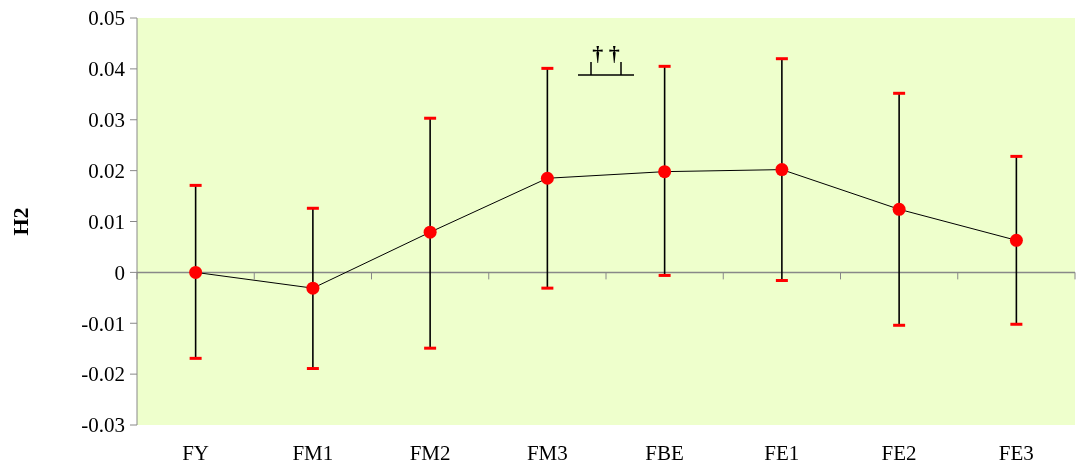 The image size is (1080, 471). I want to click on y-tick-label: 0.03, so click(106, 120).